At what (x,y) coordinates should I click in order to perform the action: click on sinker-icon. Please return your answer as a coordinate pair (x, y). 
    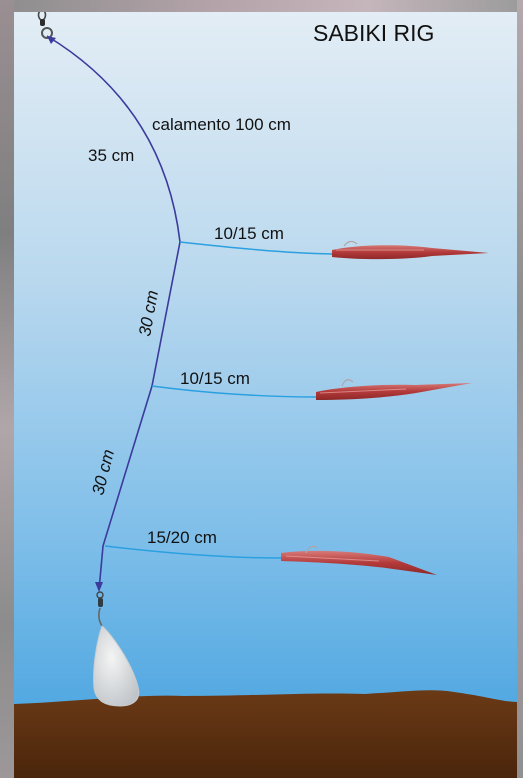
    Looking at the image, I should click on (116, 666).